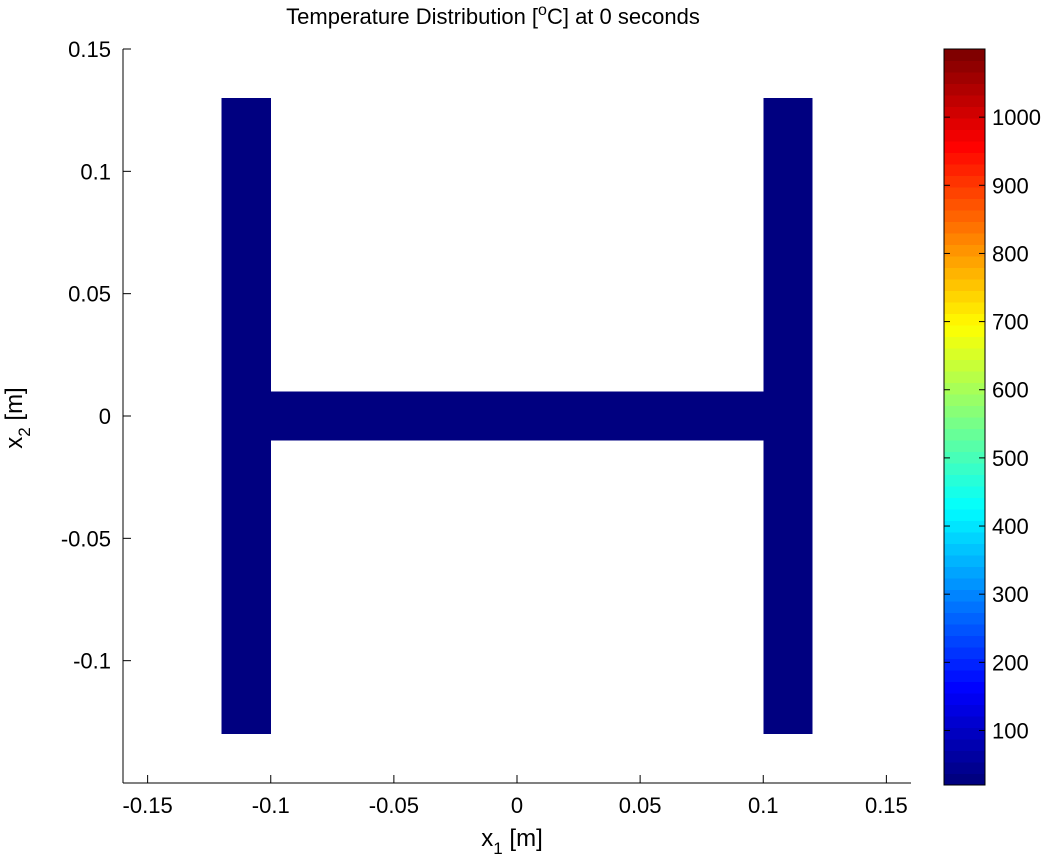 Image resolution: width=1050 pixels, height=861 pixels. I want to click on region-right-flange, so click(788, 416).